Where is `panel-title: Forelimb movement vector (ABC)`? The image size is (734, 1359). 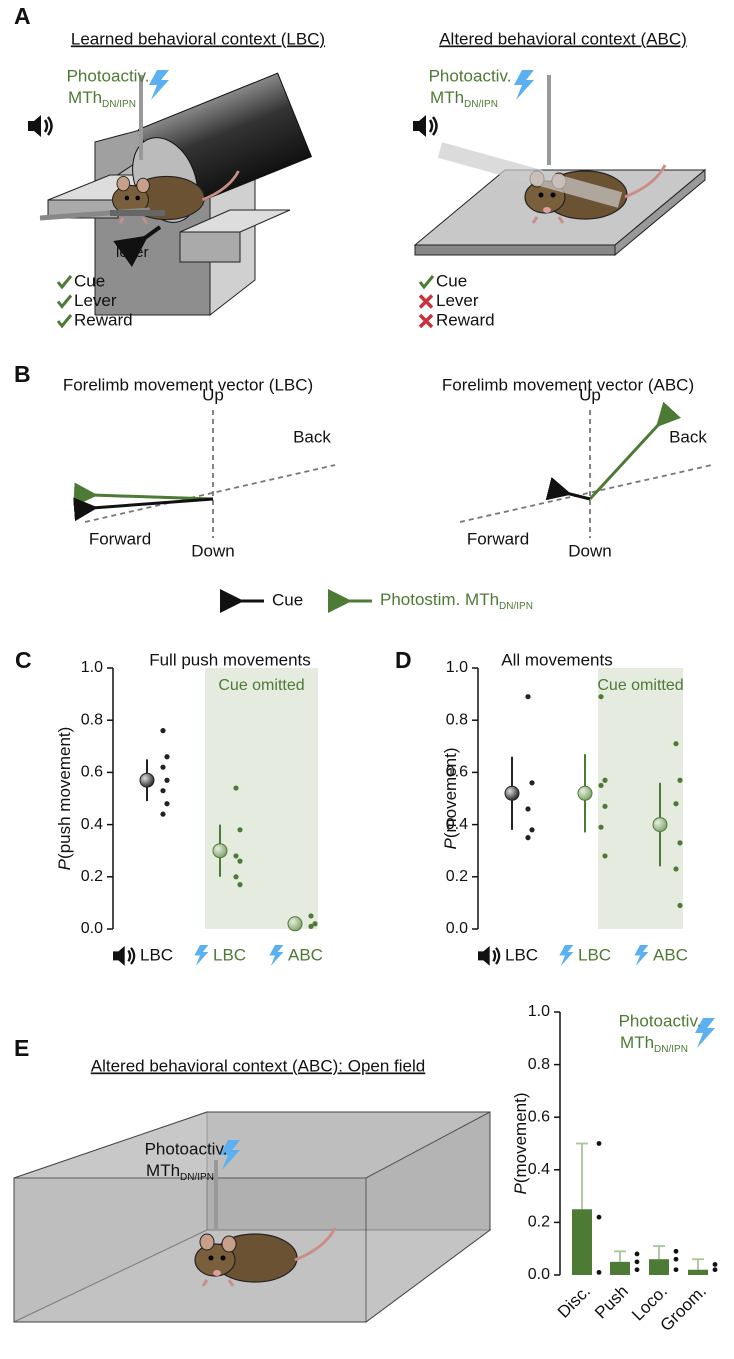
panel-title: Forelimb movement vector (ABC) is located at coordinates (568, 384).